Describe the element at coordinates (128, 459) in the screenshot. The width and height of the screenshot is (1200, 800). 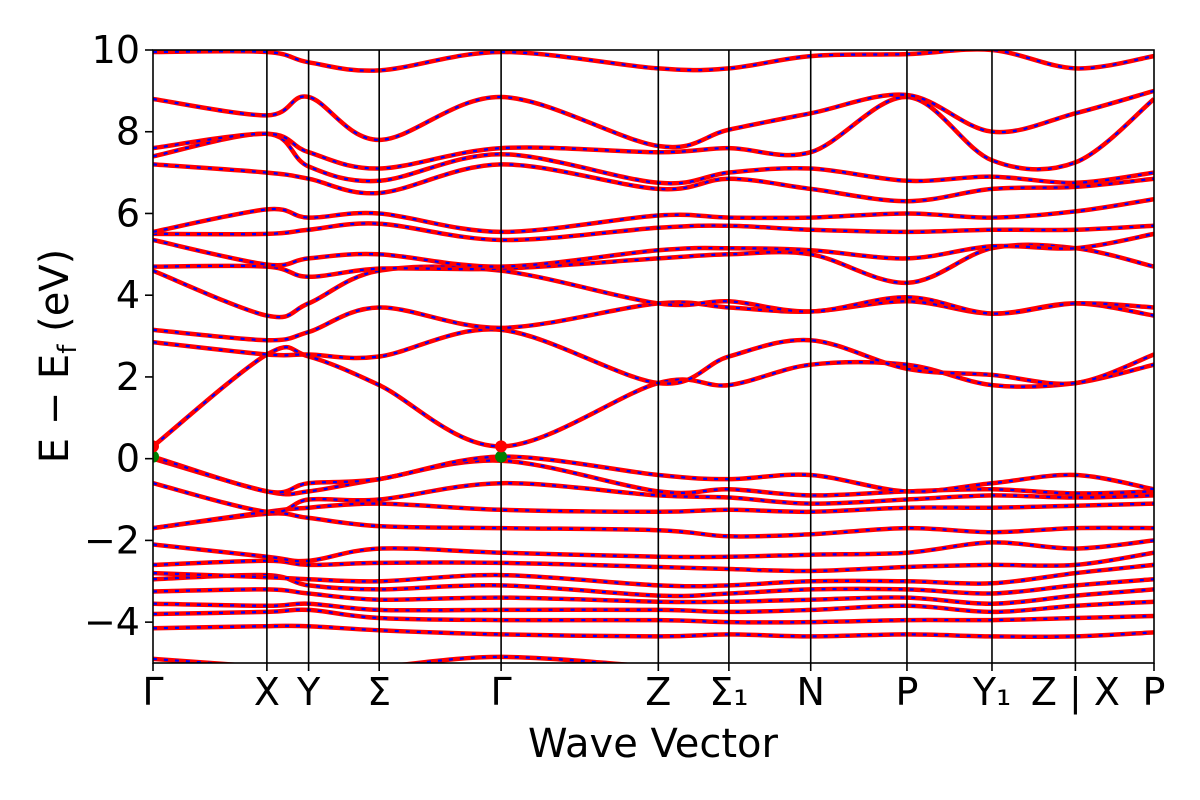
I see `y-tick-label: 0` at that location.